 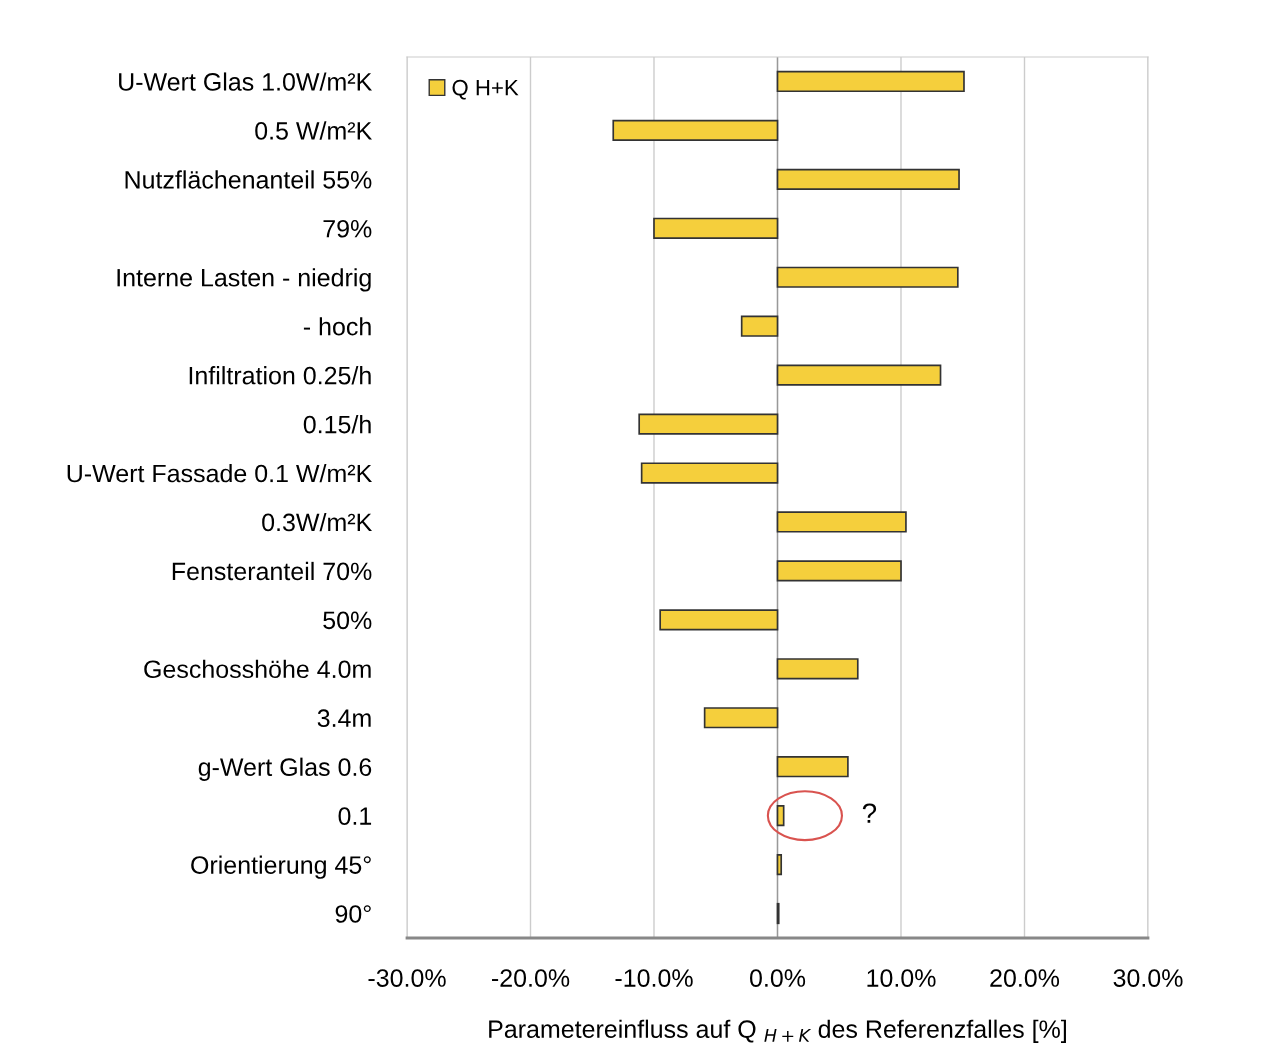 I want to click on x-tick-label: 20.0%, so click(x=1025, y=978).